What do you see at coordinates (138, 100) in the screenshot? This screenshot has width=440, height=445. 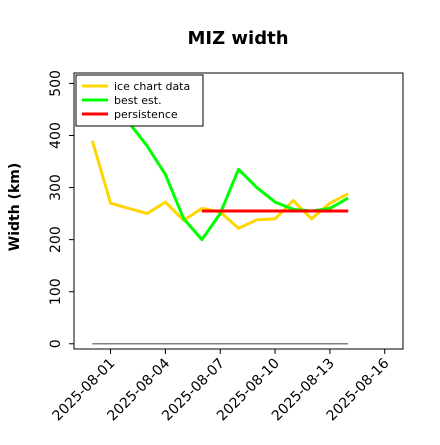 I see `legend-label-best-est: best est.` at bounding box center [138, 100].